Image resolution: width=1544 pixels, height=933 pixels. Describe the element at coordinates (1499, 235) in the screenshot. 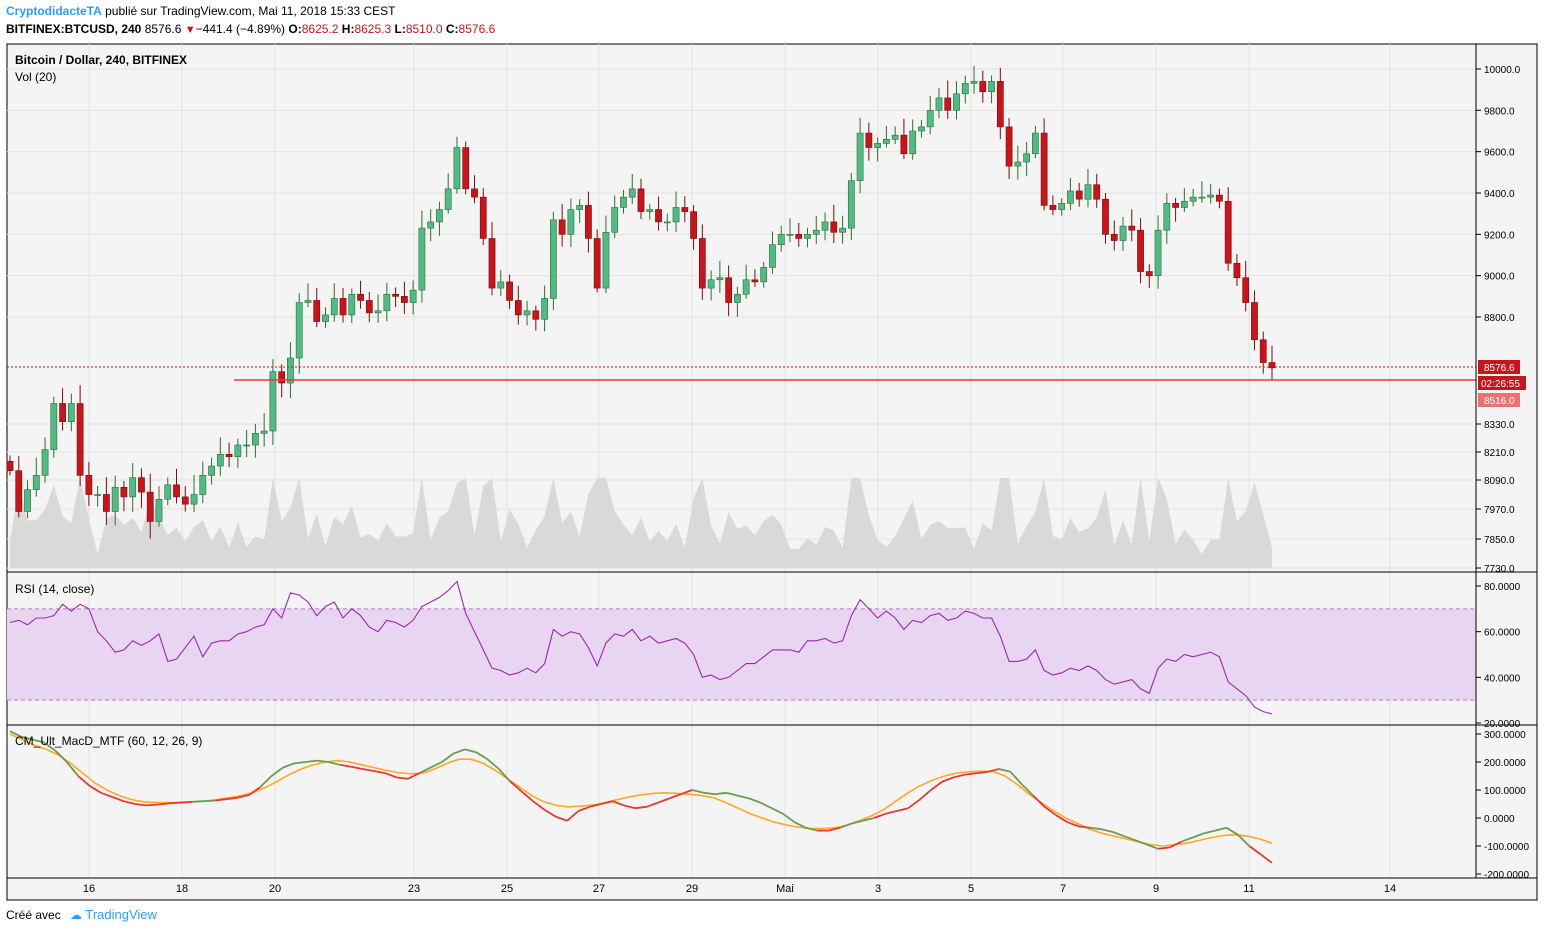

I see `price-tick-label: 9200.0` at that location.